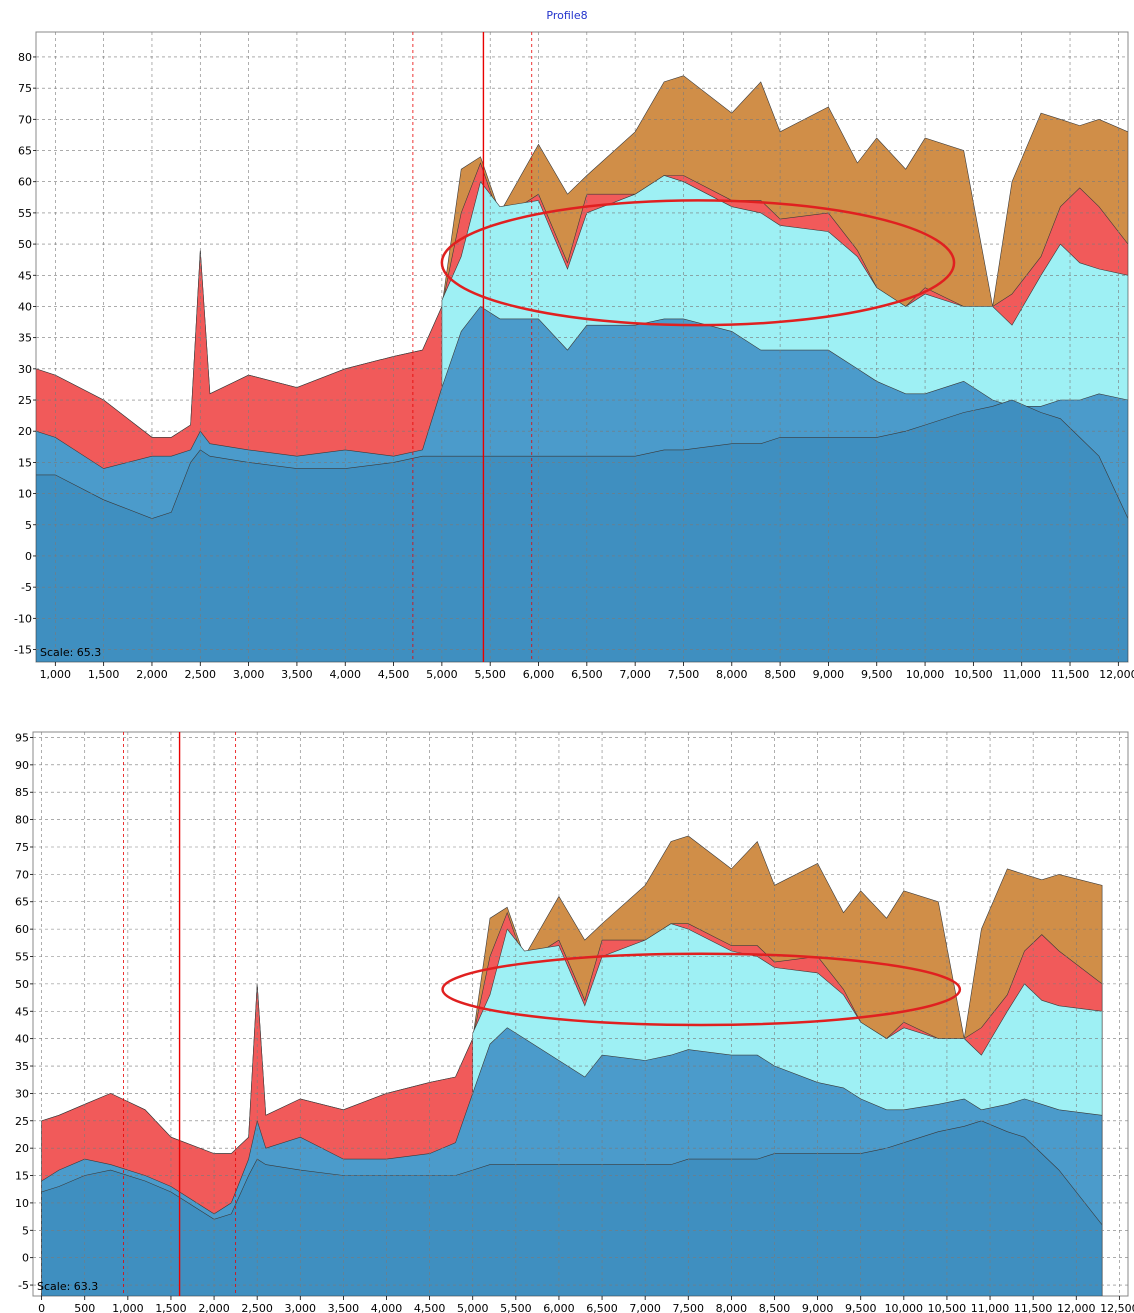 Image resolution: width=1134 pixels, height=1313 pixels. Describe the element at coordinates (22, 737) in the screenshot. I see `y-tick-label: 95` at that location.